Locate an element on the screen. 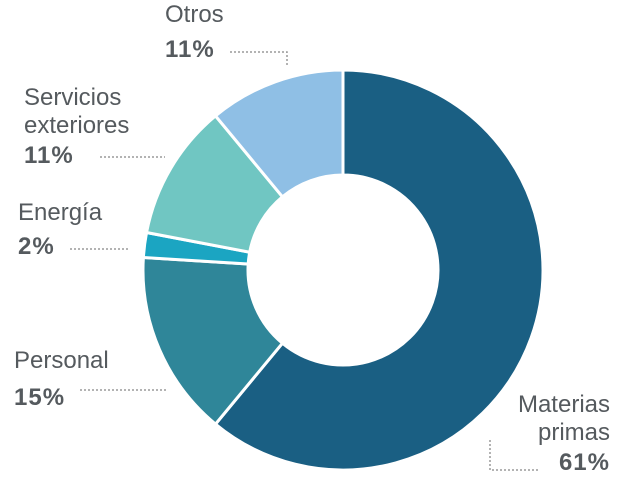 This screenshot has width=620, height=488. category-label: Servicios exteriores is located at coordinates (76, 111).